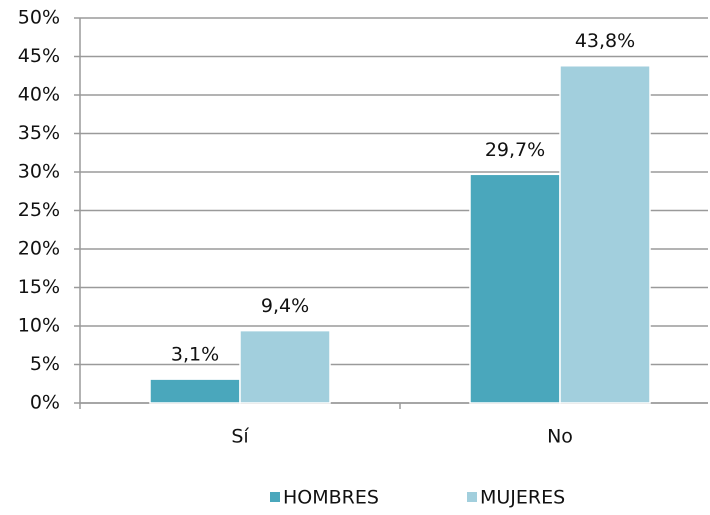  Describe the element at coordinates (39, 172) in the screenshot. I see `y-tick-label: 30%` at that location.